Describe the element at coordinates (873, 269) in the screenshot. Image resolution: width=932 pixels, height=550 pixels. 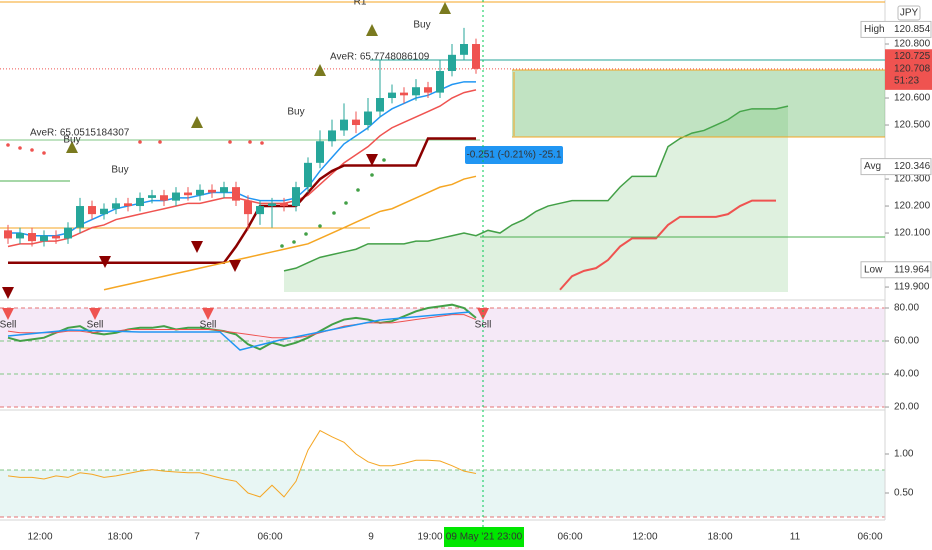
I see `price-label-name: Low` at that location.